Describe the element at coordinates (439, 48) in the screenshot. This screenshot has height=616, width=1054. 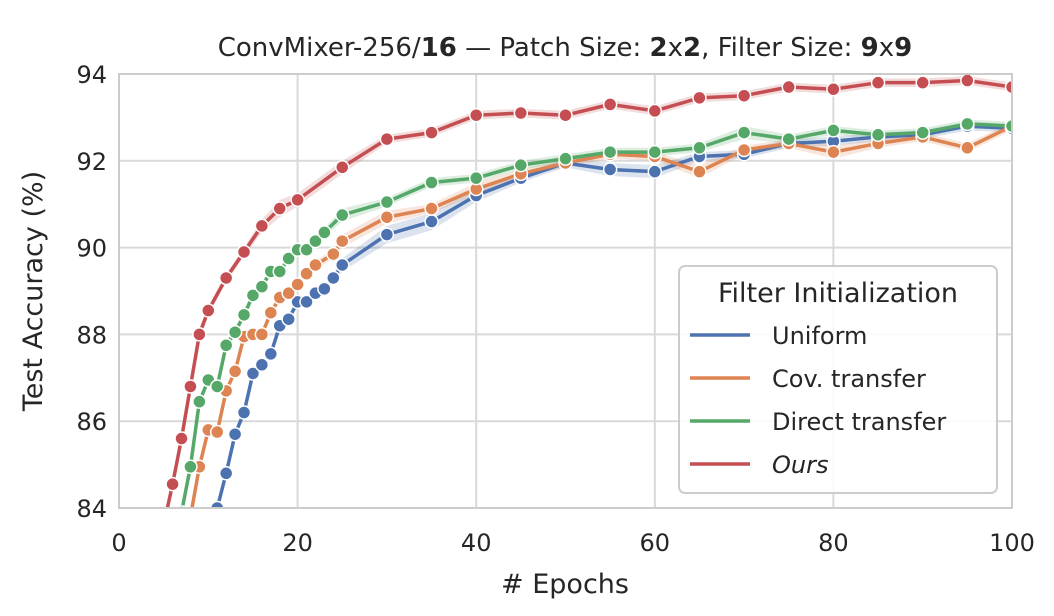
I see `title-segment: 16` at that location.